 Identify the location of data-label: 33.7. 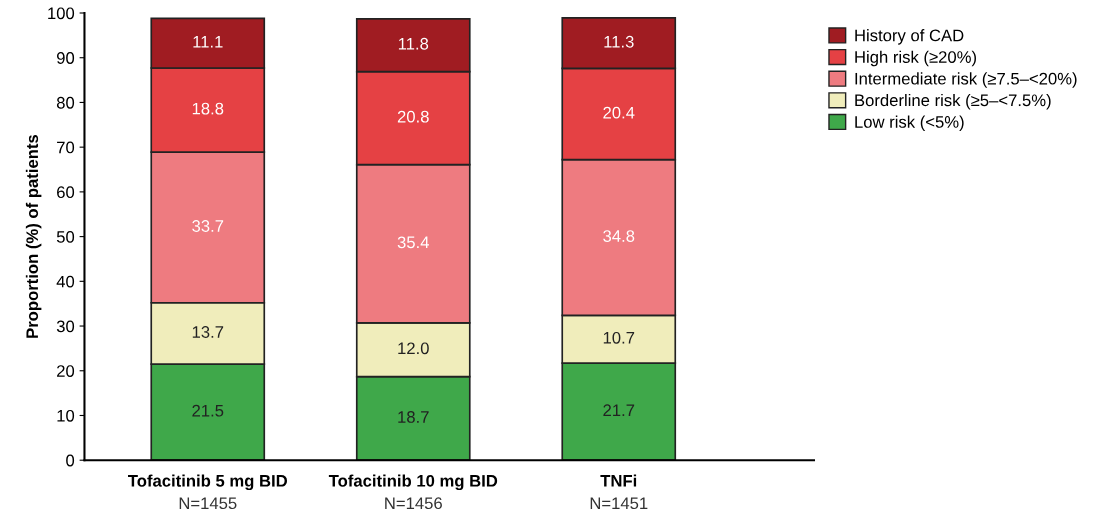
(208, 226).